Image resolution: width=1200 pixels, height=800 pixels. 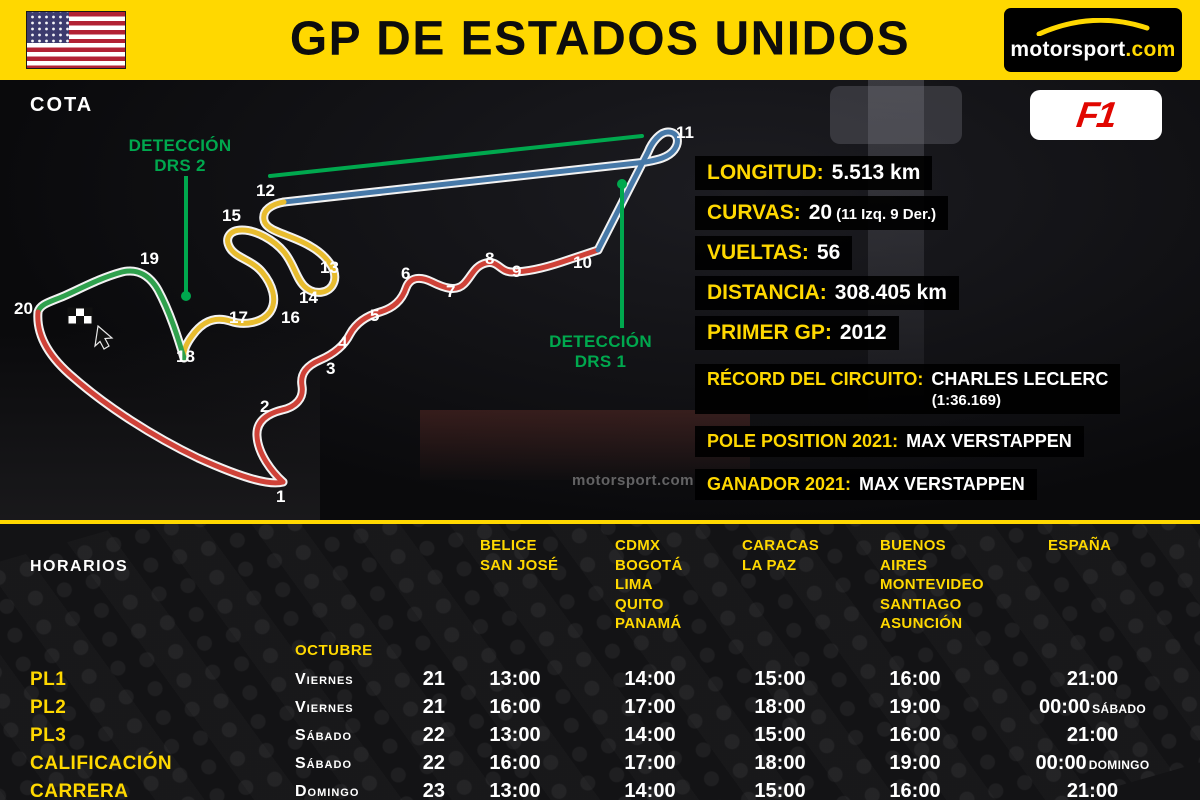 I want to click on stat-label: VUELTAS:, so click(x=758, y=252).